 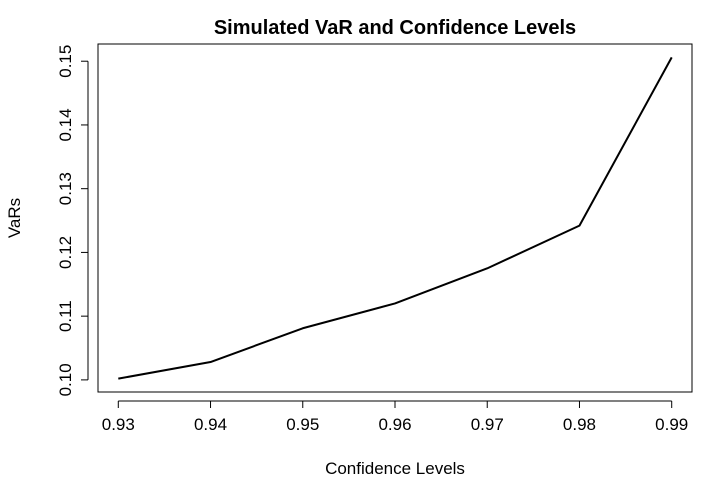 I want to click on x-tick-label: 0.98, so click(x=579, y=424).